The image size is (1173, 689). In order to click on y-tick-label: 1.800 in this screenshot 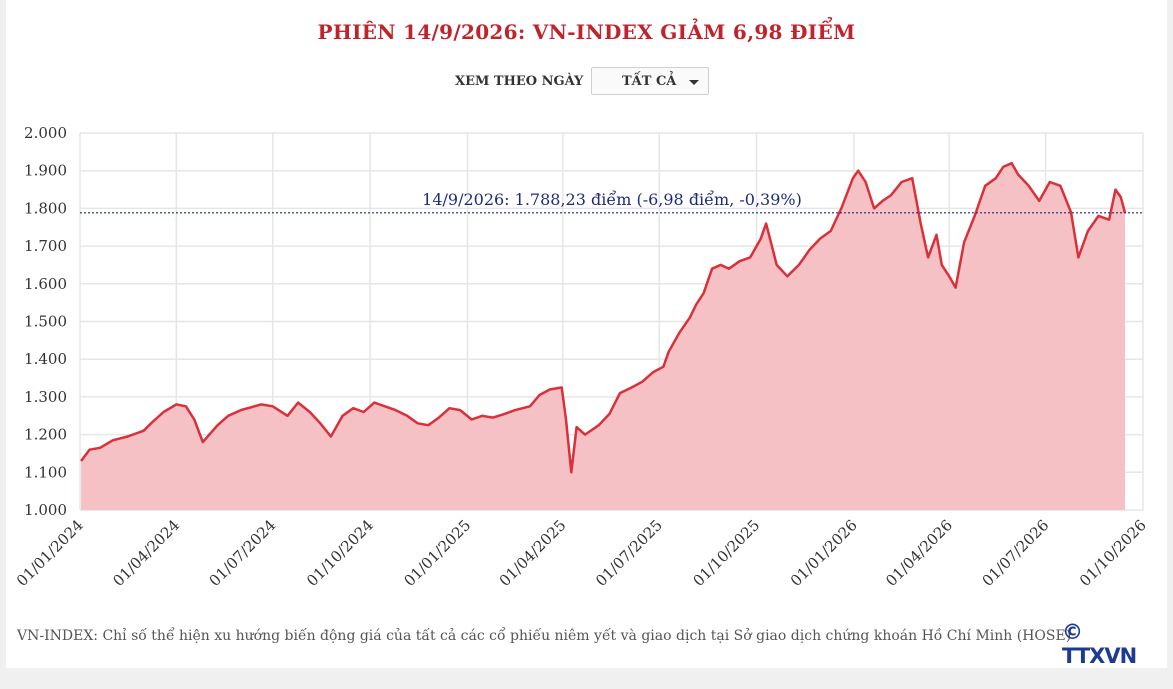, I will do `click(45, 208)`.